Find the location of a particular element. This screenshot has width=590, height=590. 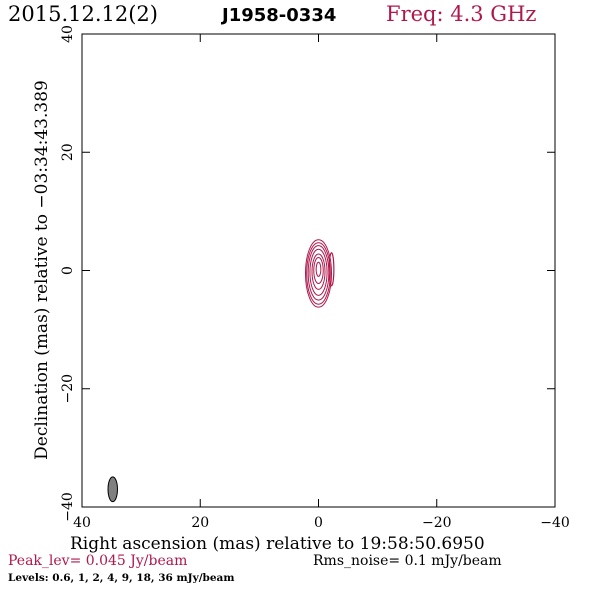

secondary-component is located at coordinates (331, 269).